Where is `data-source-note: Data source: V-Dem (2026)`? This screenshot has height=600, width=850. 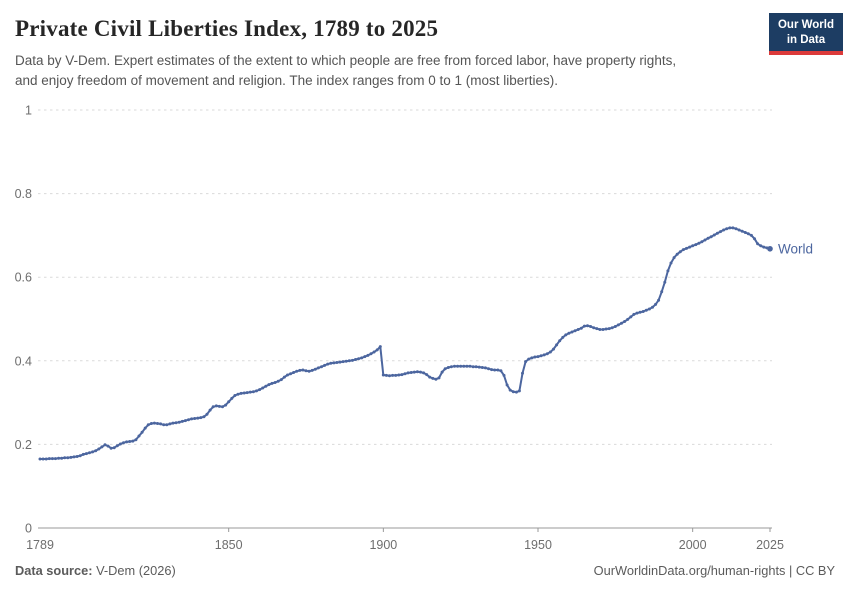 data-source-note: Data source: V-Dem (2026) is located at coordinates (95, 570).